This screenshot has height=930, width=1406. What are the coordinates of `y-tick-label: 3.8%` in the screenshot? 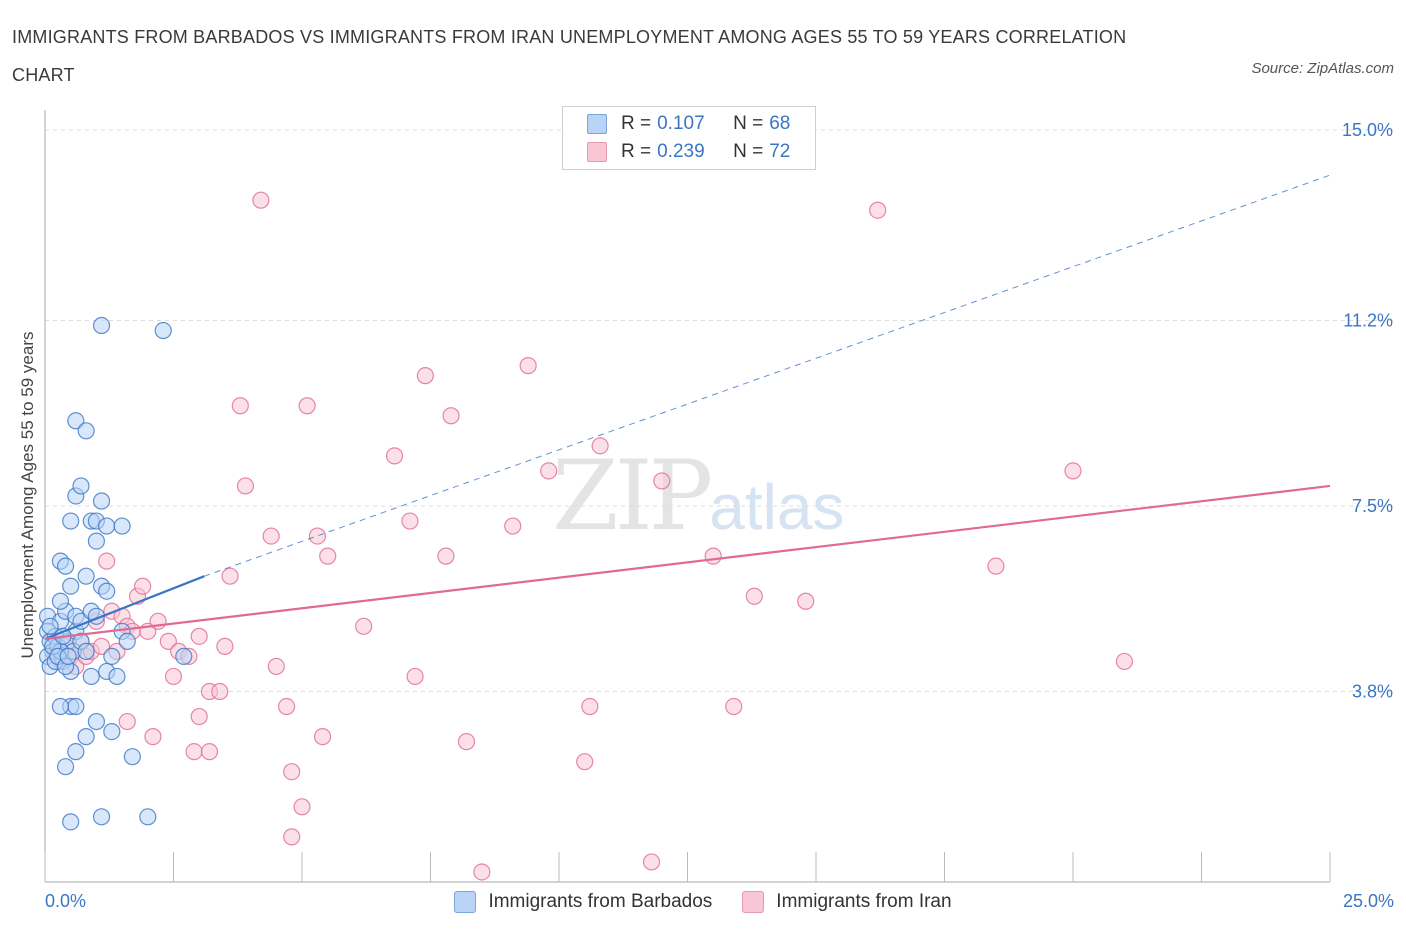 It's located at (1372, 691).